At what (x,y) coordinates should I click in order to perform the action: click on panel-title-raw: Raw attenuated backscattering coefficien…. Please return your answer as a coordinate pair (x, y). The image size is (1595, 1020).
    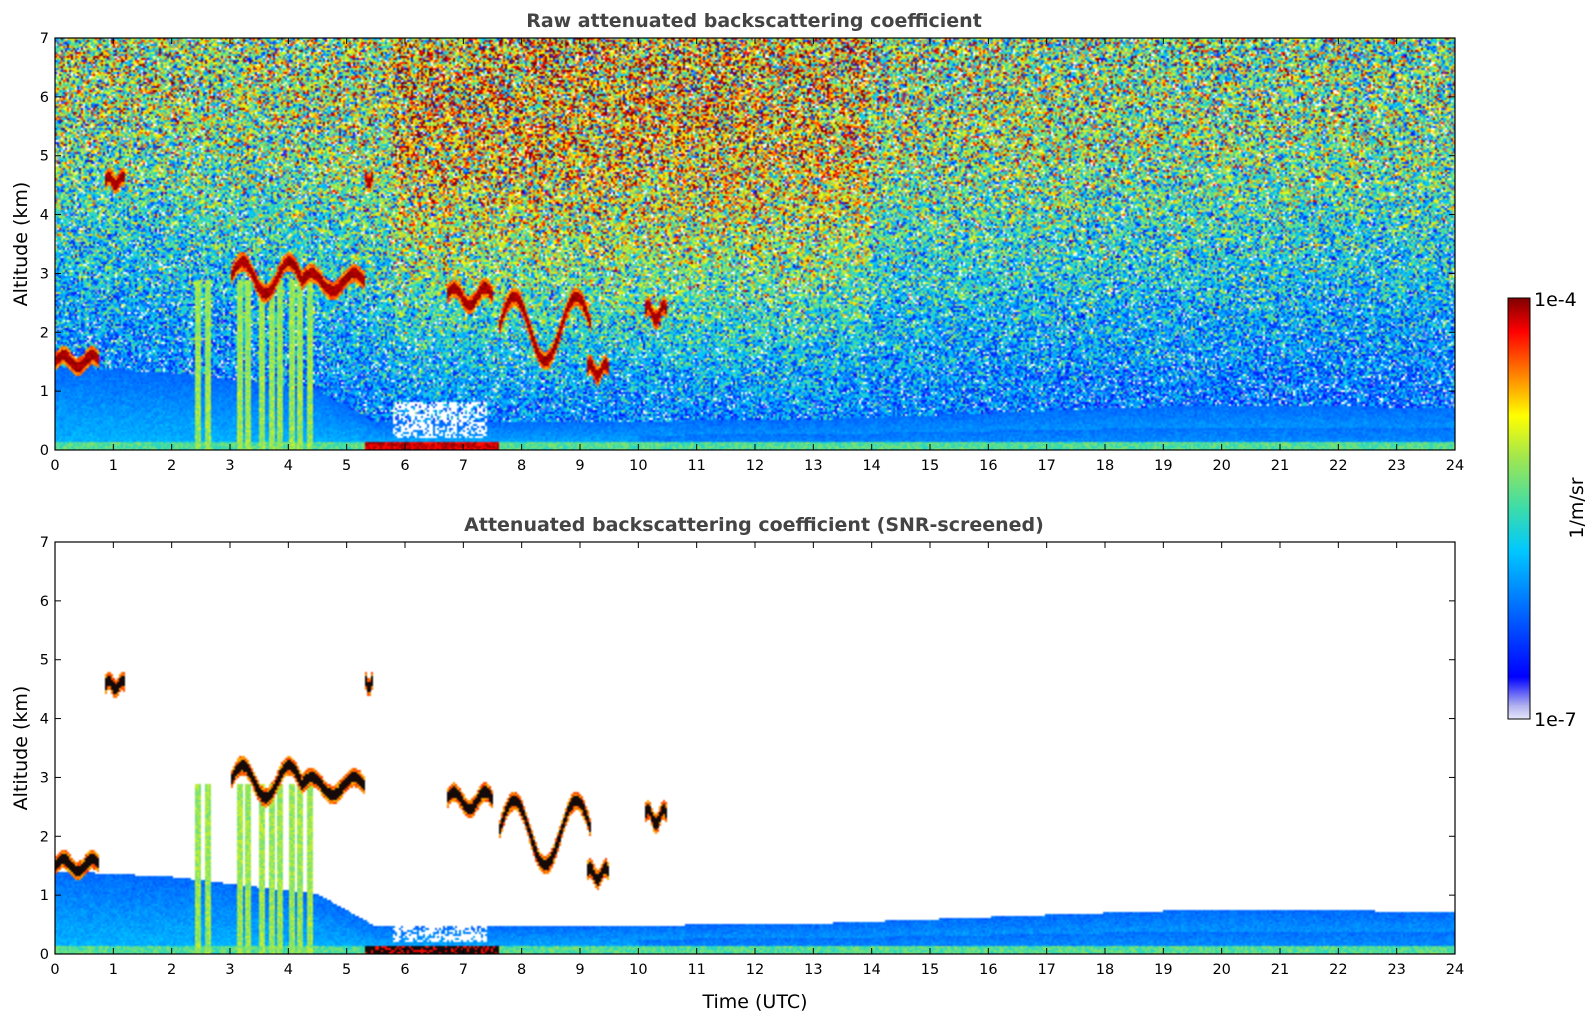
    Looking at the image, I should click on (754, 21).